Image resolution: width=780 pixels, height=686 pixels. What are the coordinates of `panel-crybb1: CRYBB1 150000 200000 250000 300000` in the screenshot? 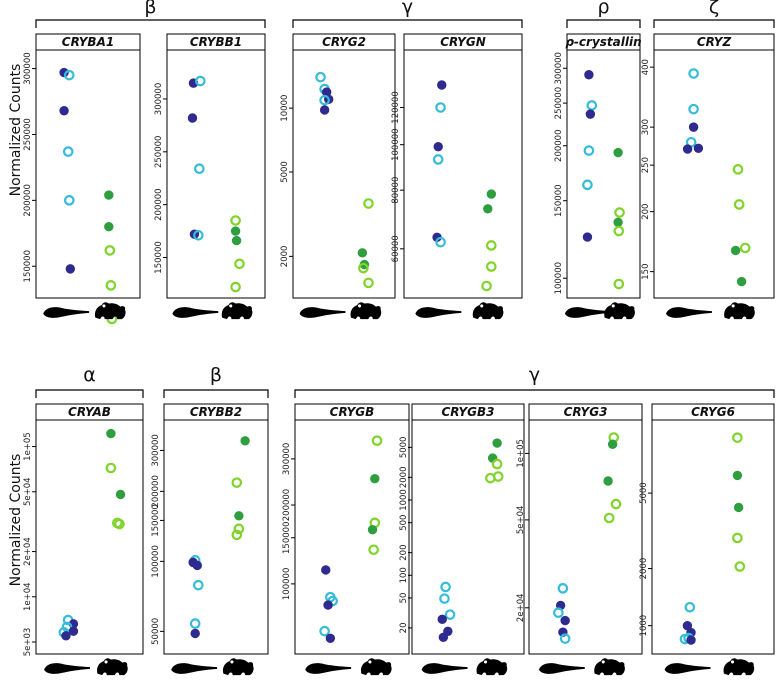 It's located at (210, 176).